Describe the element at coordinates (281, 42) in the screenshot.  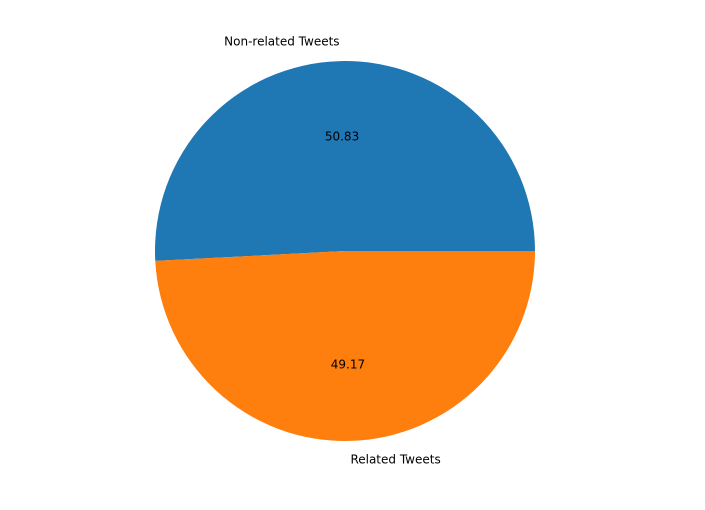
I see `slice-label-non-related: Non-related Tweets` at that location.